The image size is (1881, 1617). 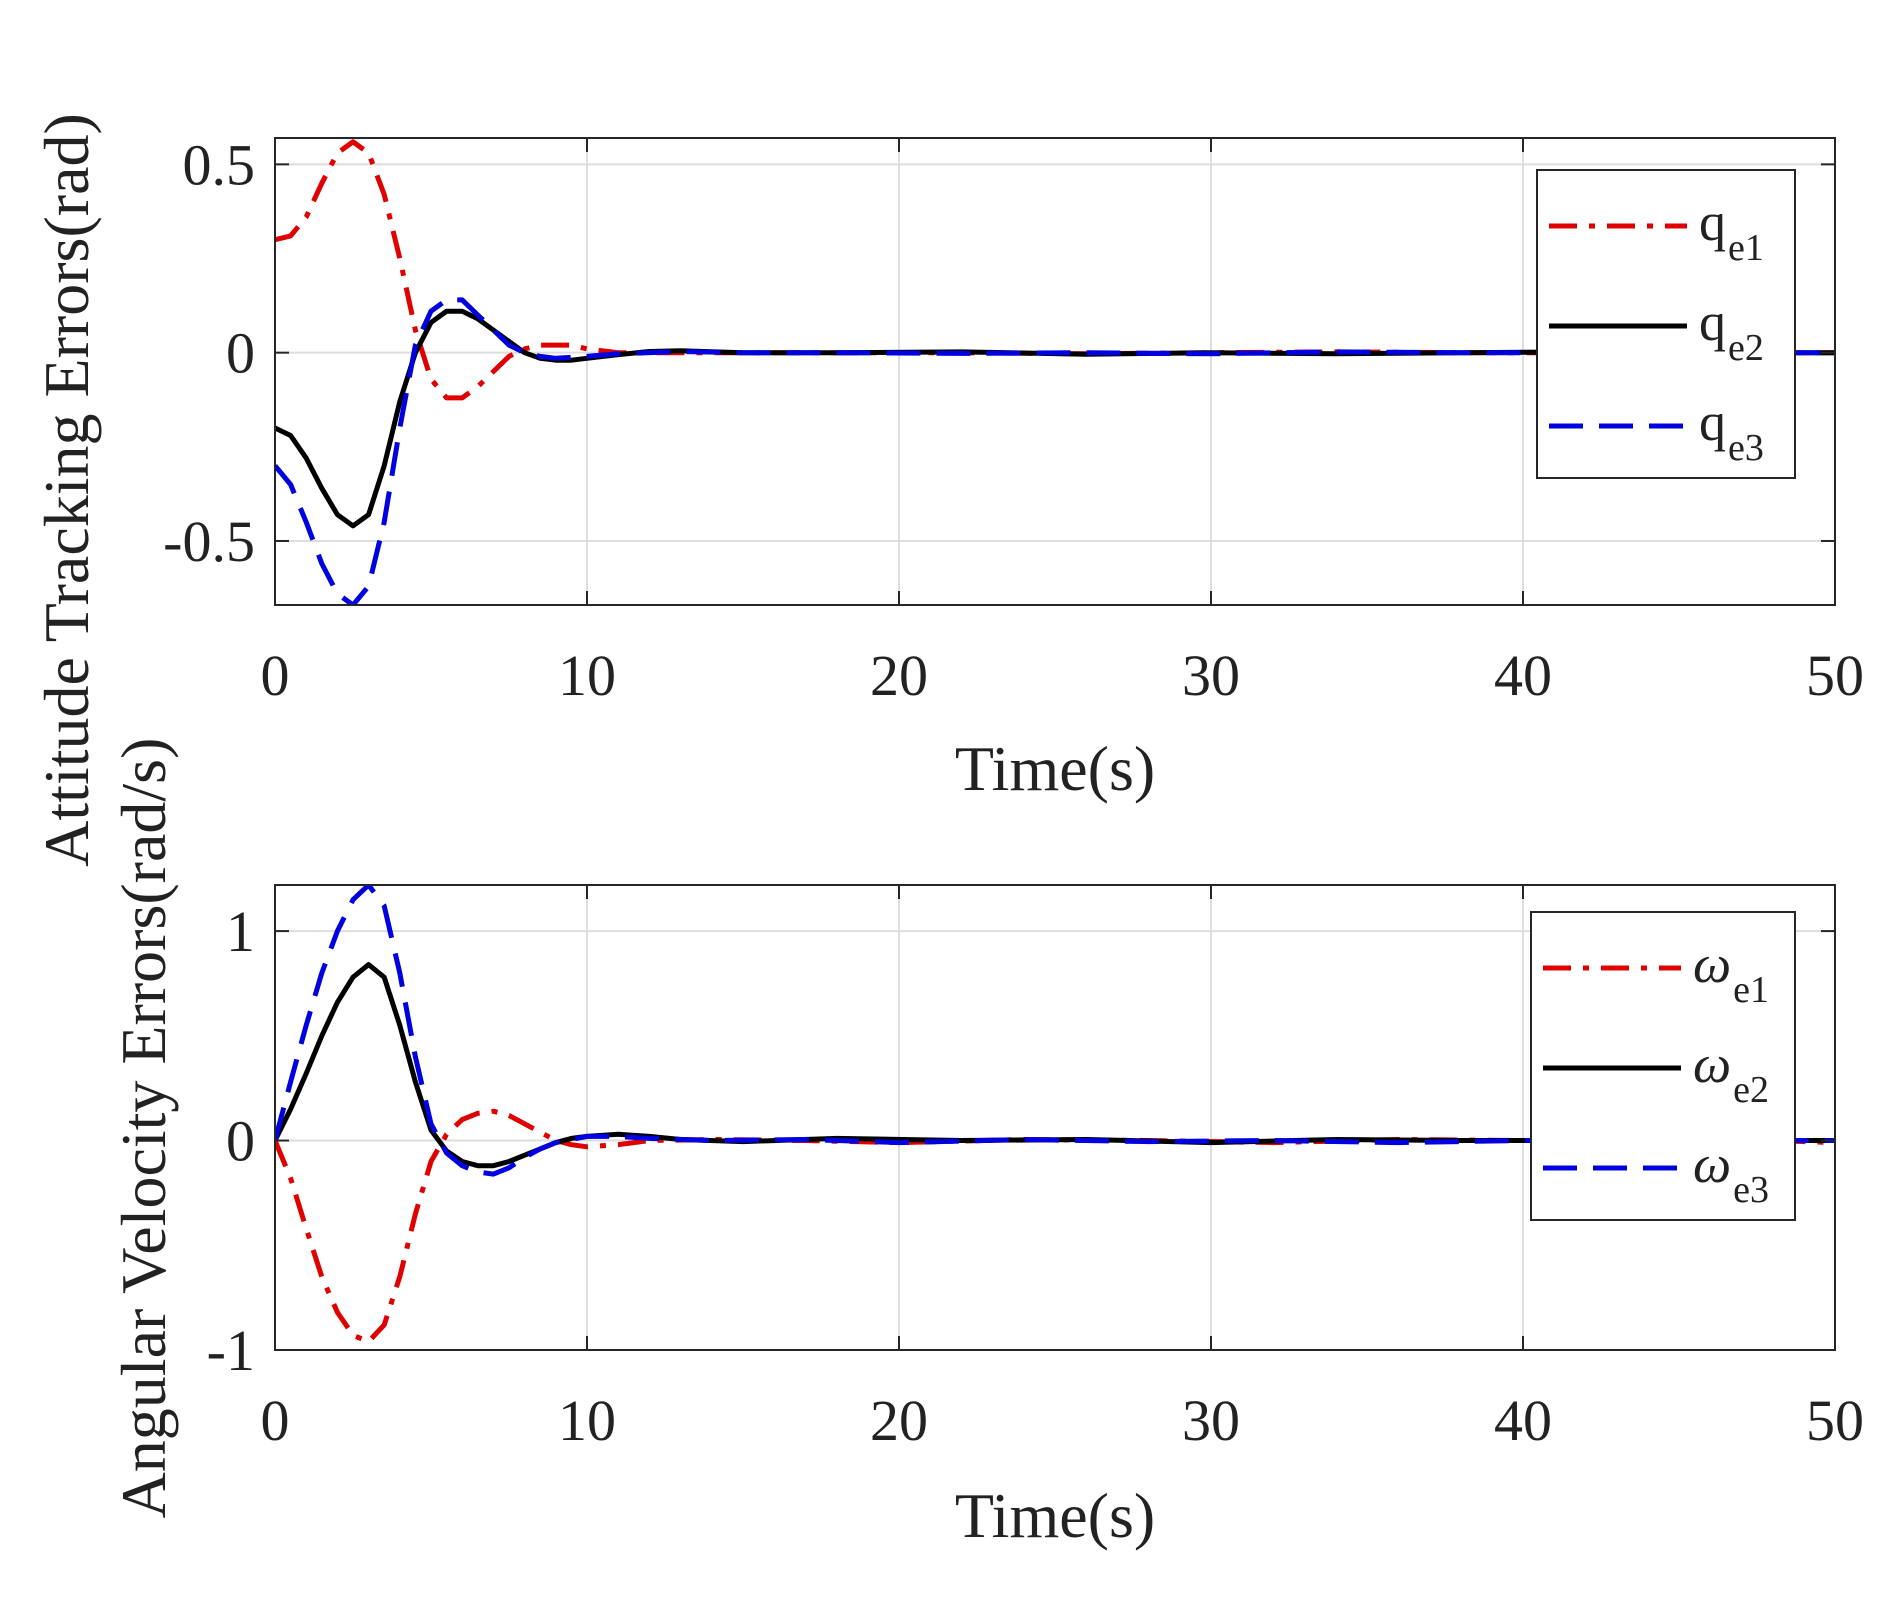 I want to click on series-line-e1, so click(x=1055, y=270).